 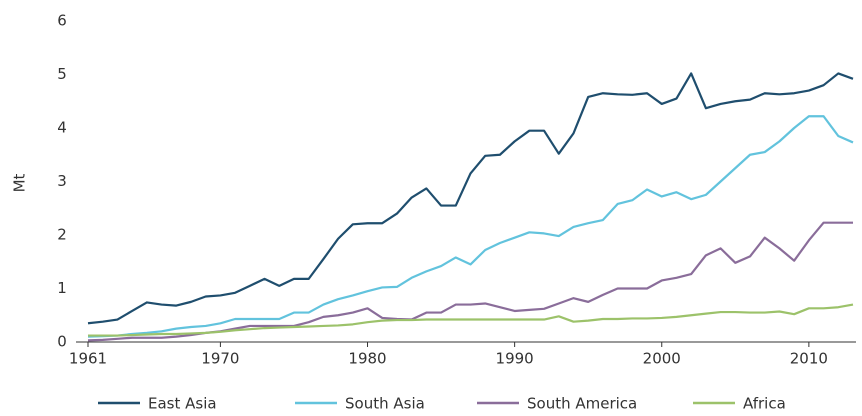 I want to click on legend-label: South America, so click(x=582, y=404).